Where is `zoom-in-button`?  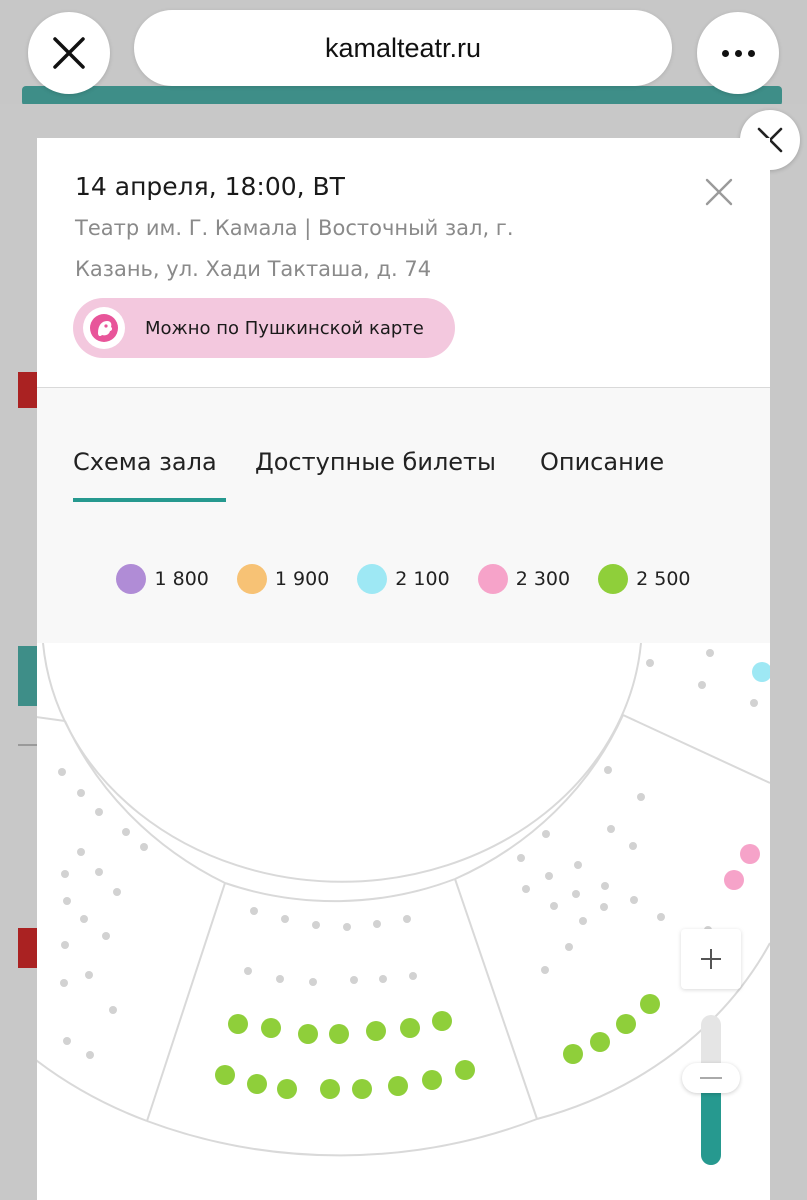 zoom-in-button is located at coordinates (711, 959).